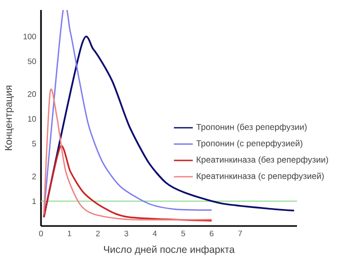  Describe the element at coordinates (249, 144) in the screenshot. I see `legend-label: Тропонин (с реперфузией)` at that location.